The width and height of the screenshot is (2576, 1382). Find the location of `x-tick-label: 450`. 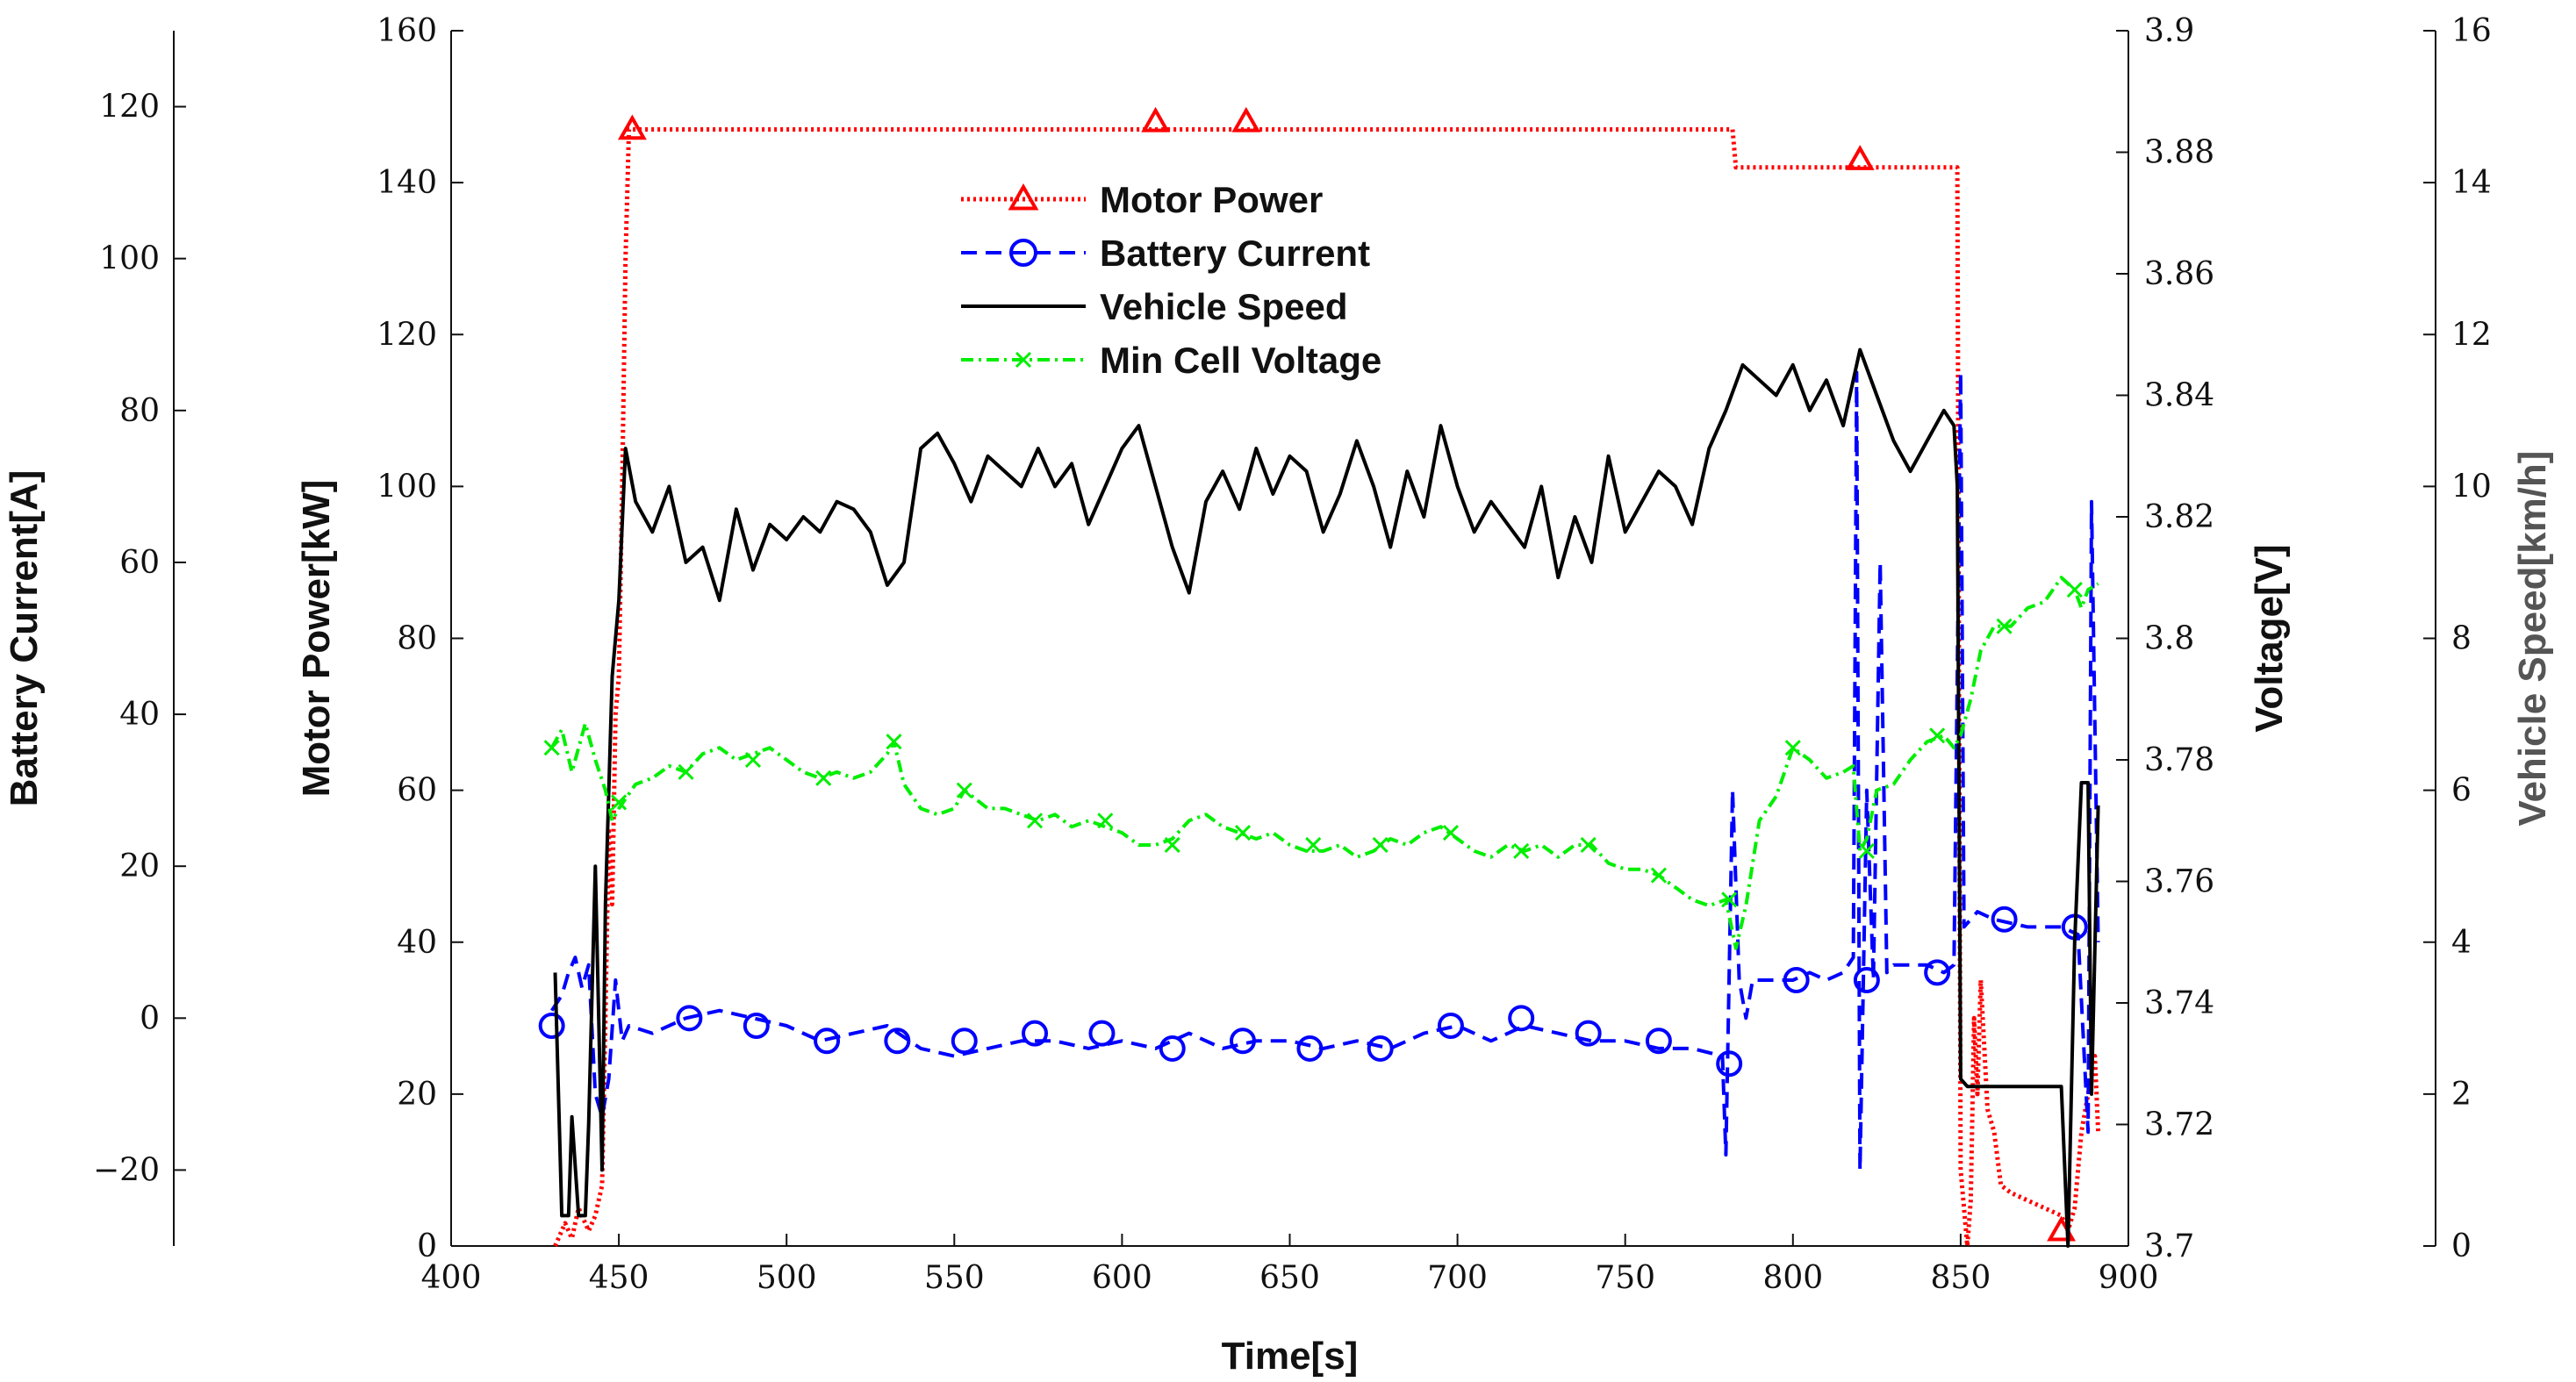

x-tick-label: 450 is located at coordinates (619, 1278).